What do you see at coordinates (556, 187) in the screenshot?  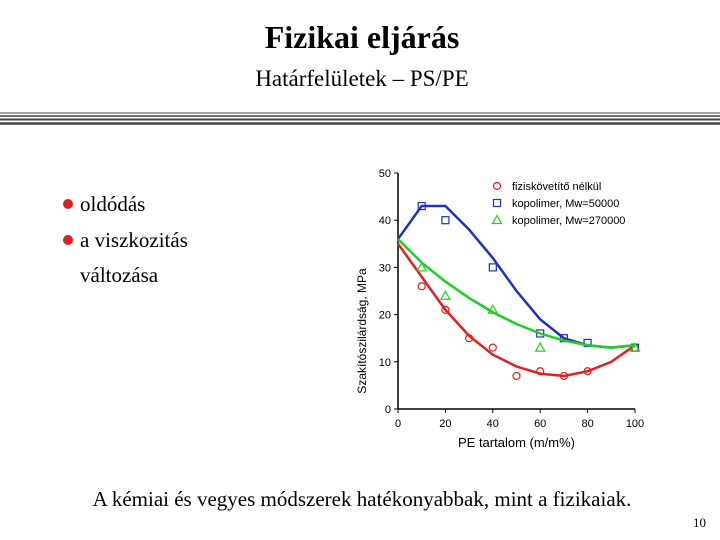 I see `legend-label: fiziskövetítő nélkül` at bounding box center [556, 187].